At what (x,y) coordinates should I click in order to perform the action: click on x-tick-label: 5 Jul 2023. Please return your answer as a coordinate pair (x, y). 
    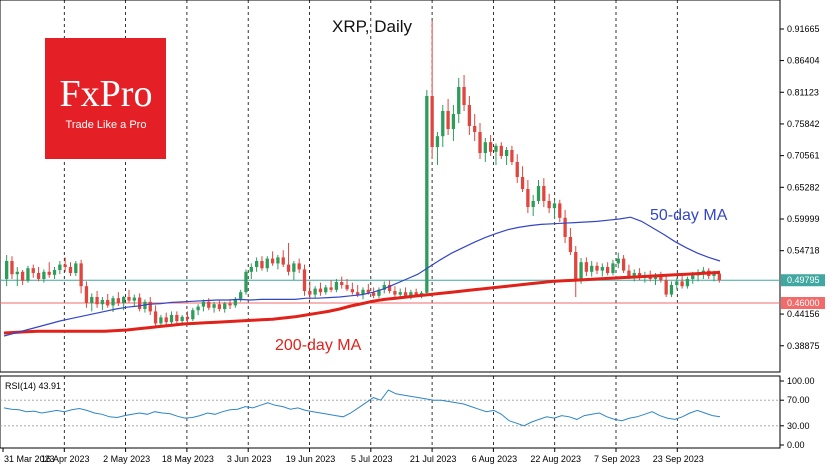
    Looking at the image, I should click on (372, 459).